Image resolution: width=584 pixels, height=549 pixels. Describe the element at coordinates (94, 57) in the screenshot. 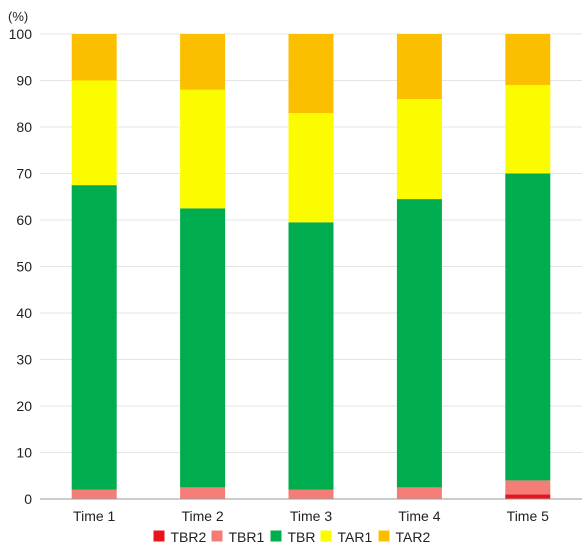

I see `bar-time-1-tar2` at that location.